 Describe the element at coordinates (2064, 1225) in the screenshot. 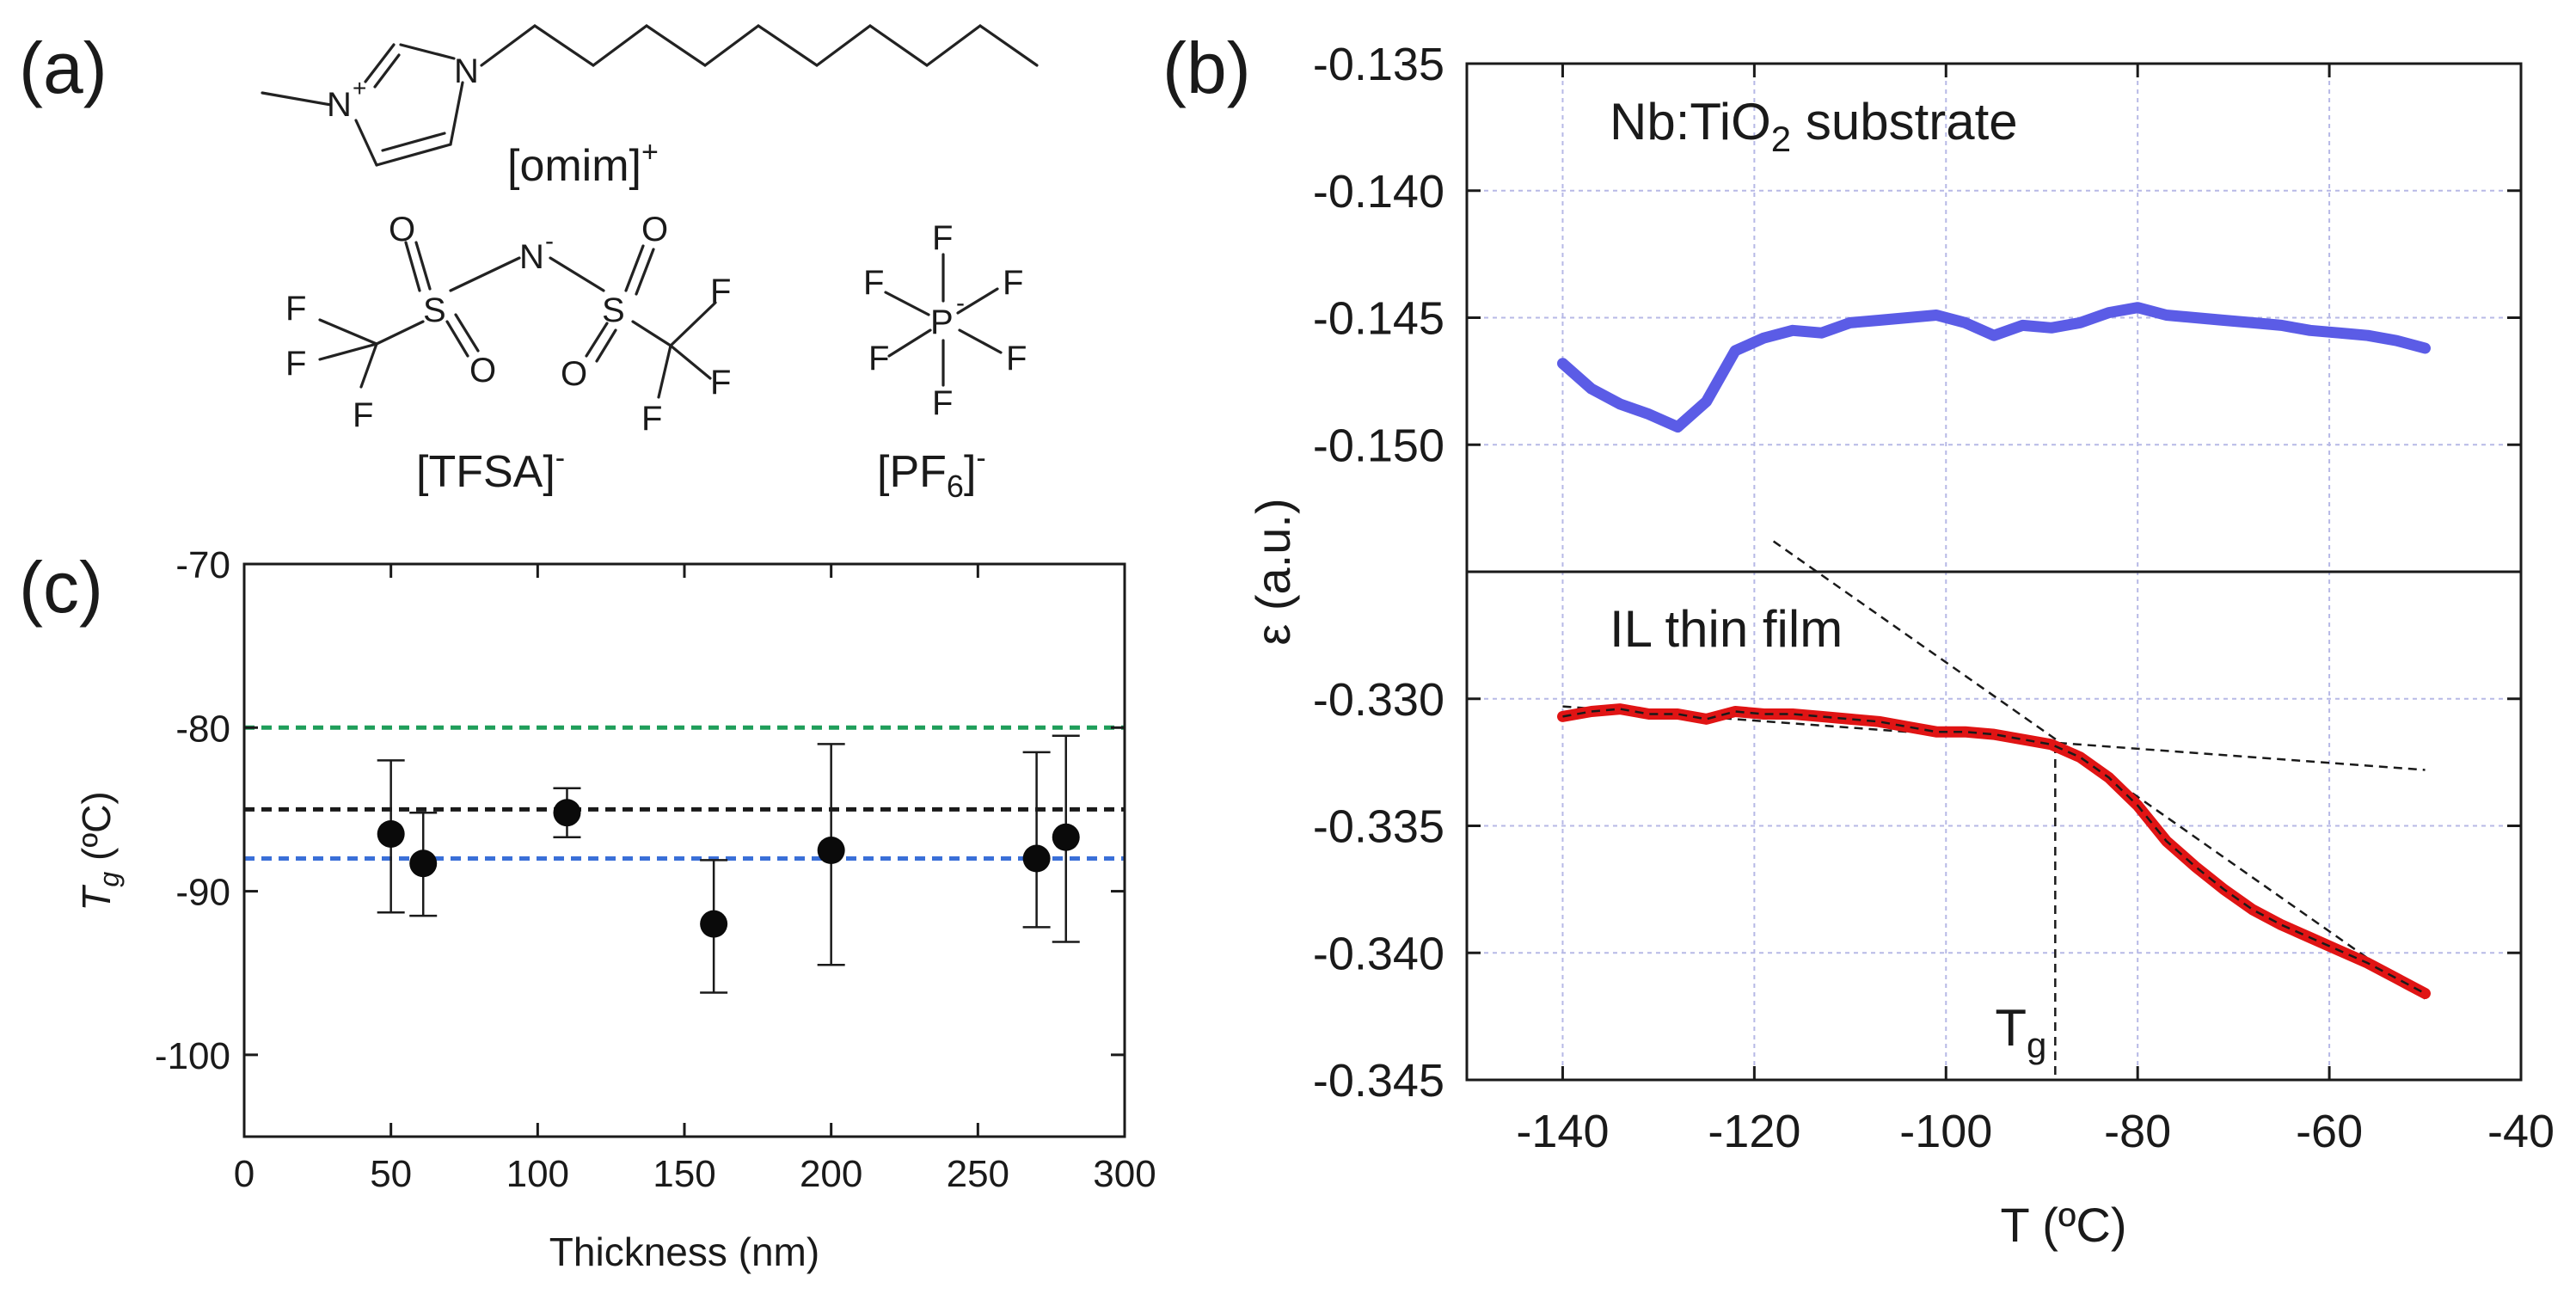

I see `x-axis-title: T (ºC)` at that location.